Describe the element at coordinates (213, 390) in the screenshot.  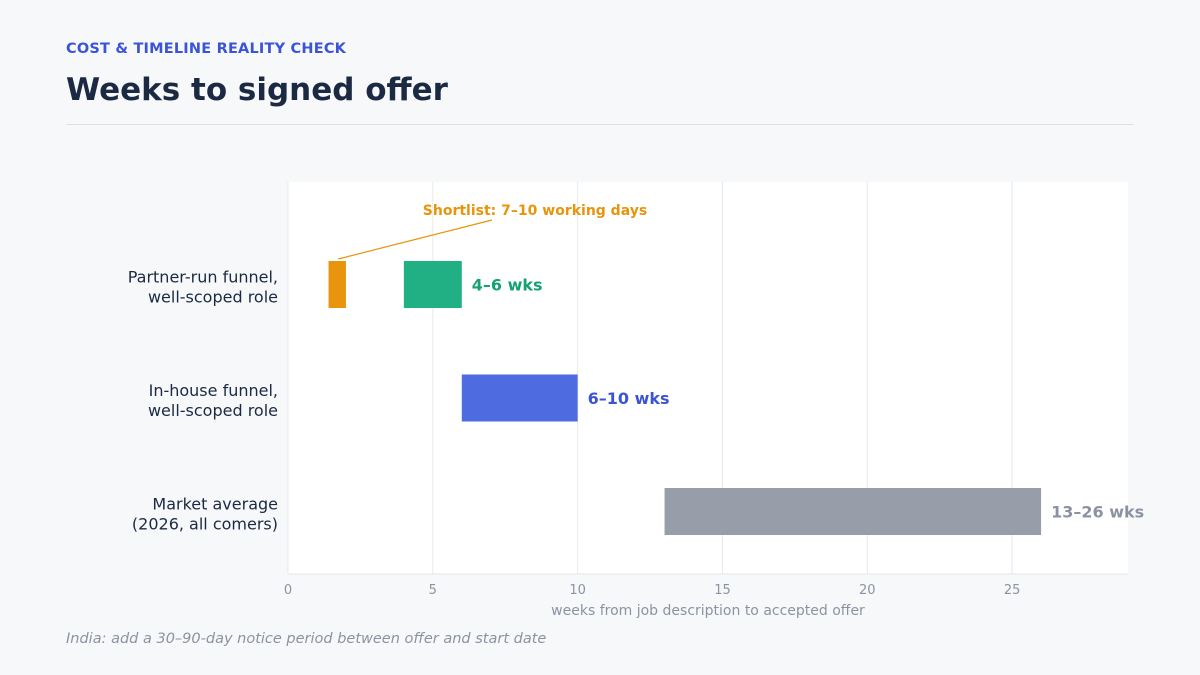
I see `category-label-line: In-house funnel,` at that location.